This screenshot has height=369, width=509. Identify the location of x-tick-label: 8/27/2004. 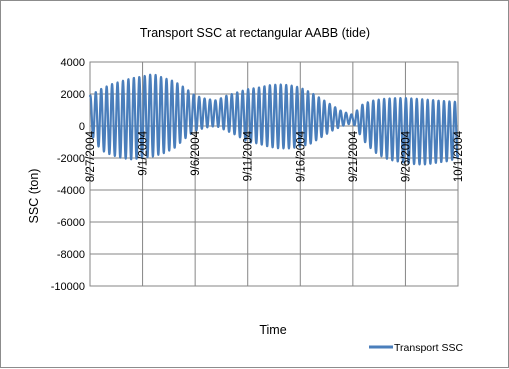
(91, 156).